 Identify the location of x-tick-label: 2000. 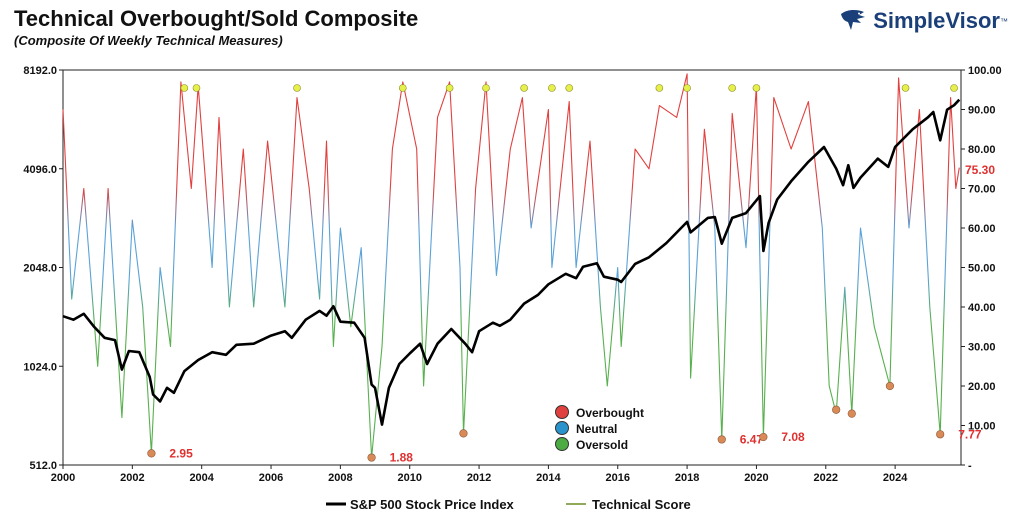
(63, 478).